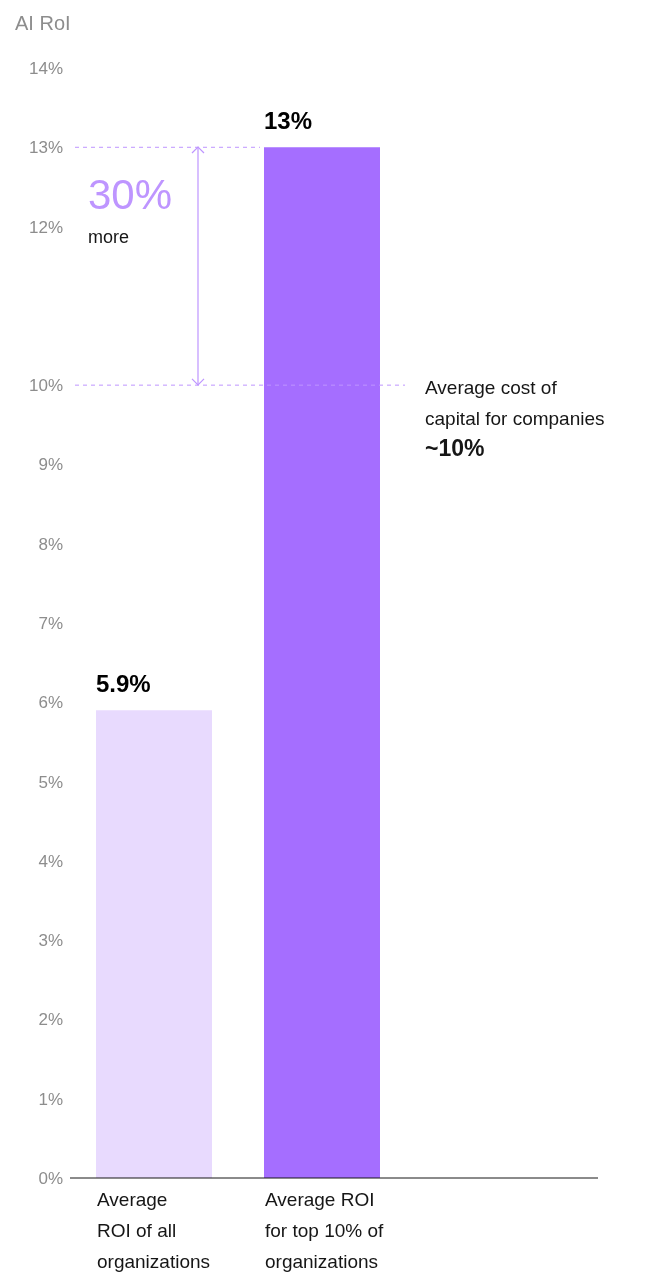 The image size is (646, 1283). I want to click on y-tick-label: 4%, so click(50, 861).